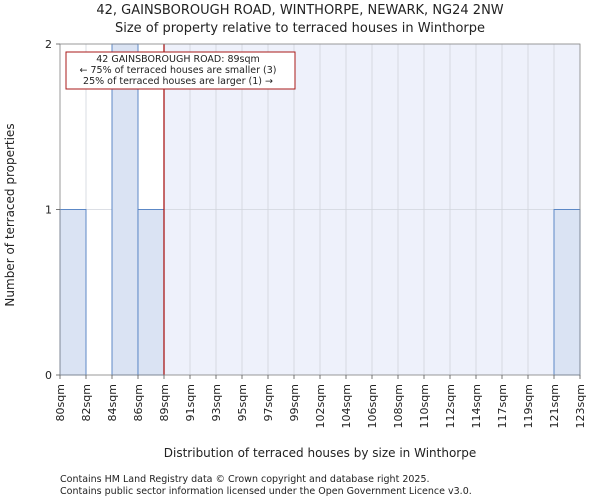 The image size is (600, 500). Describe the element at coordinates (502, 406) in the screenshot. I see `x-tick-label: 117sqm` at that location.